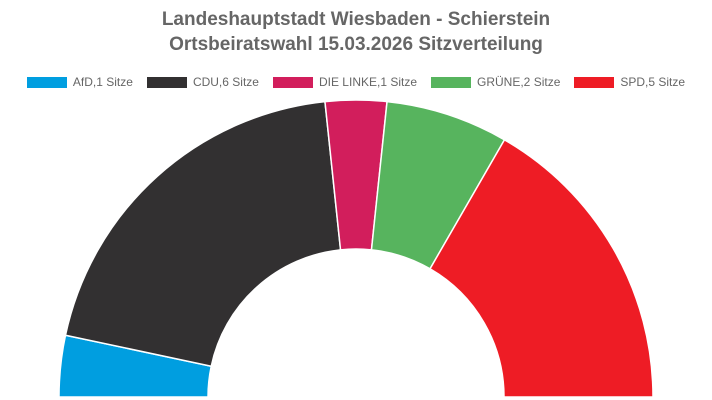 This screenshot has height=400, width=712. Describe the element at coordinates (102, 82) in the screenshot. I see `legend-label: AfD,1 Sitze` at that location.